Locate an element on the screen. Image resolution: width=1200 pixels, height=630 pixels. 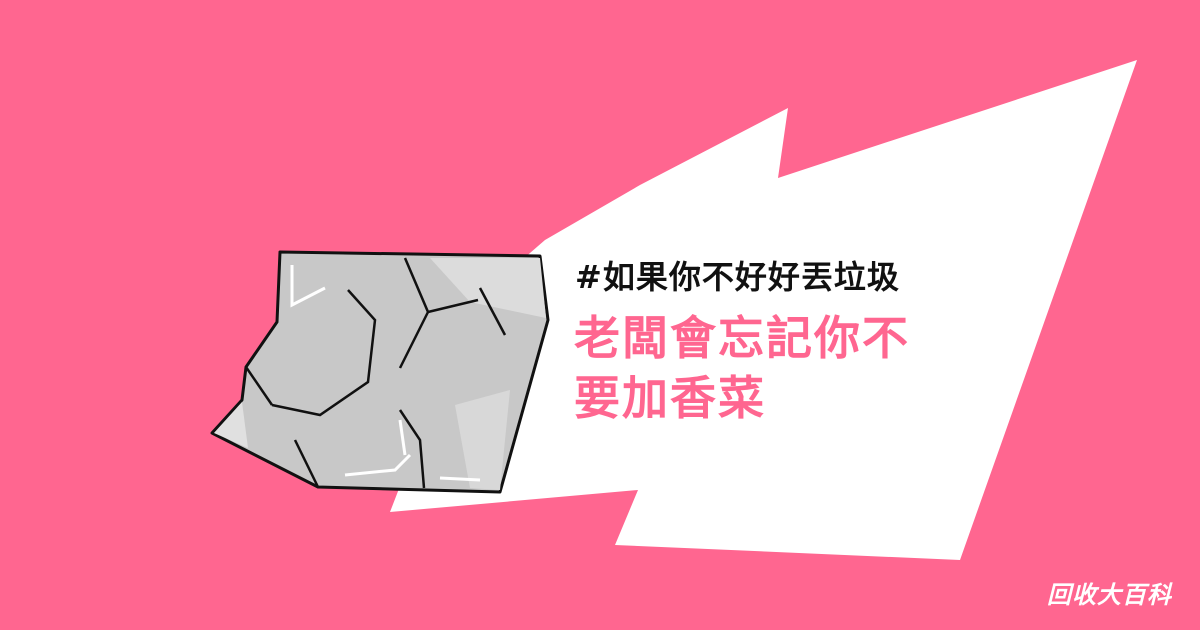
headline-line-2: 要加香菜 is located at coordinates (670, 398).